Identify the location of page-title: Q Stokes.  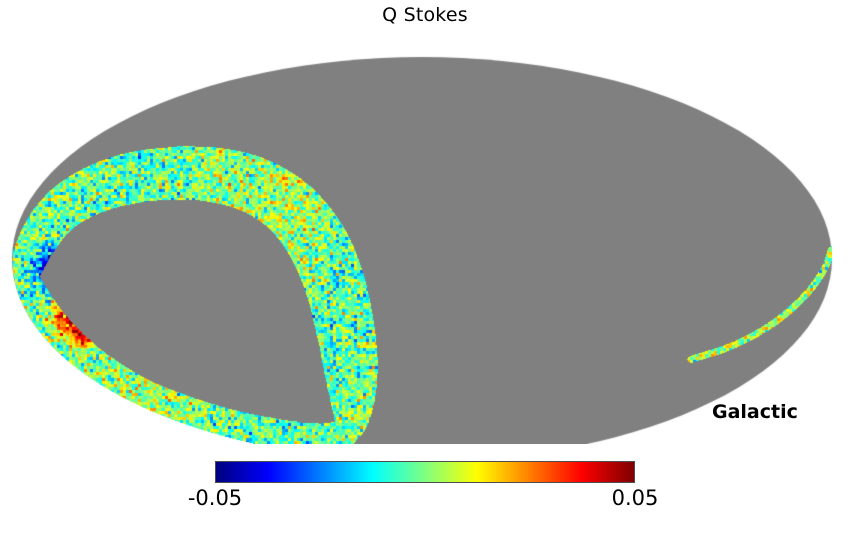
(425, 15).